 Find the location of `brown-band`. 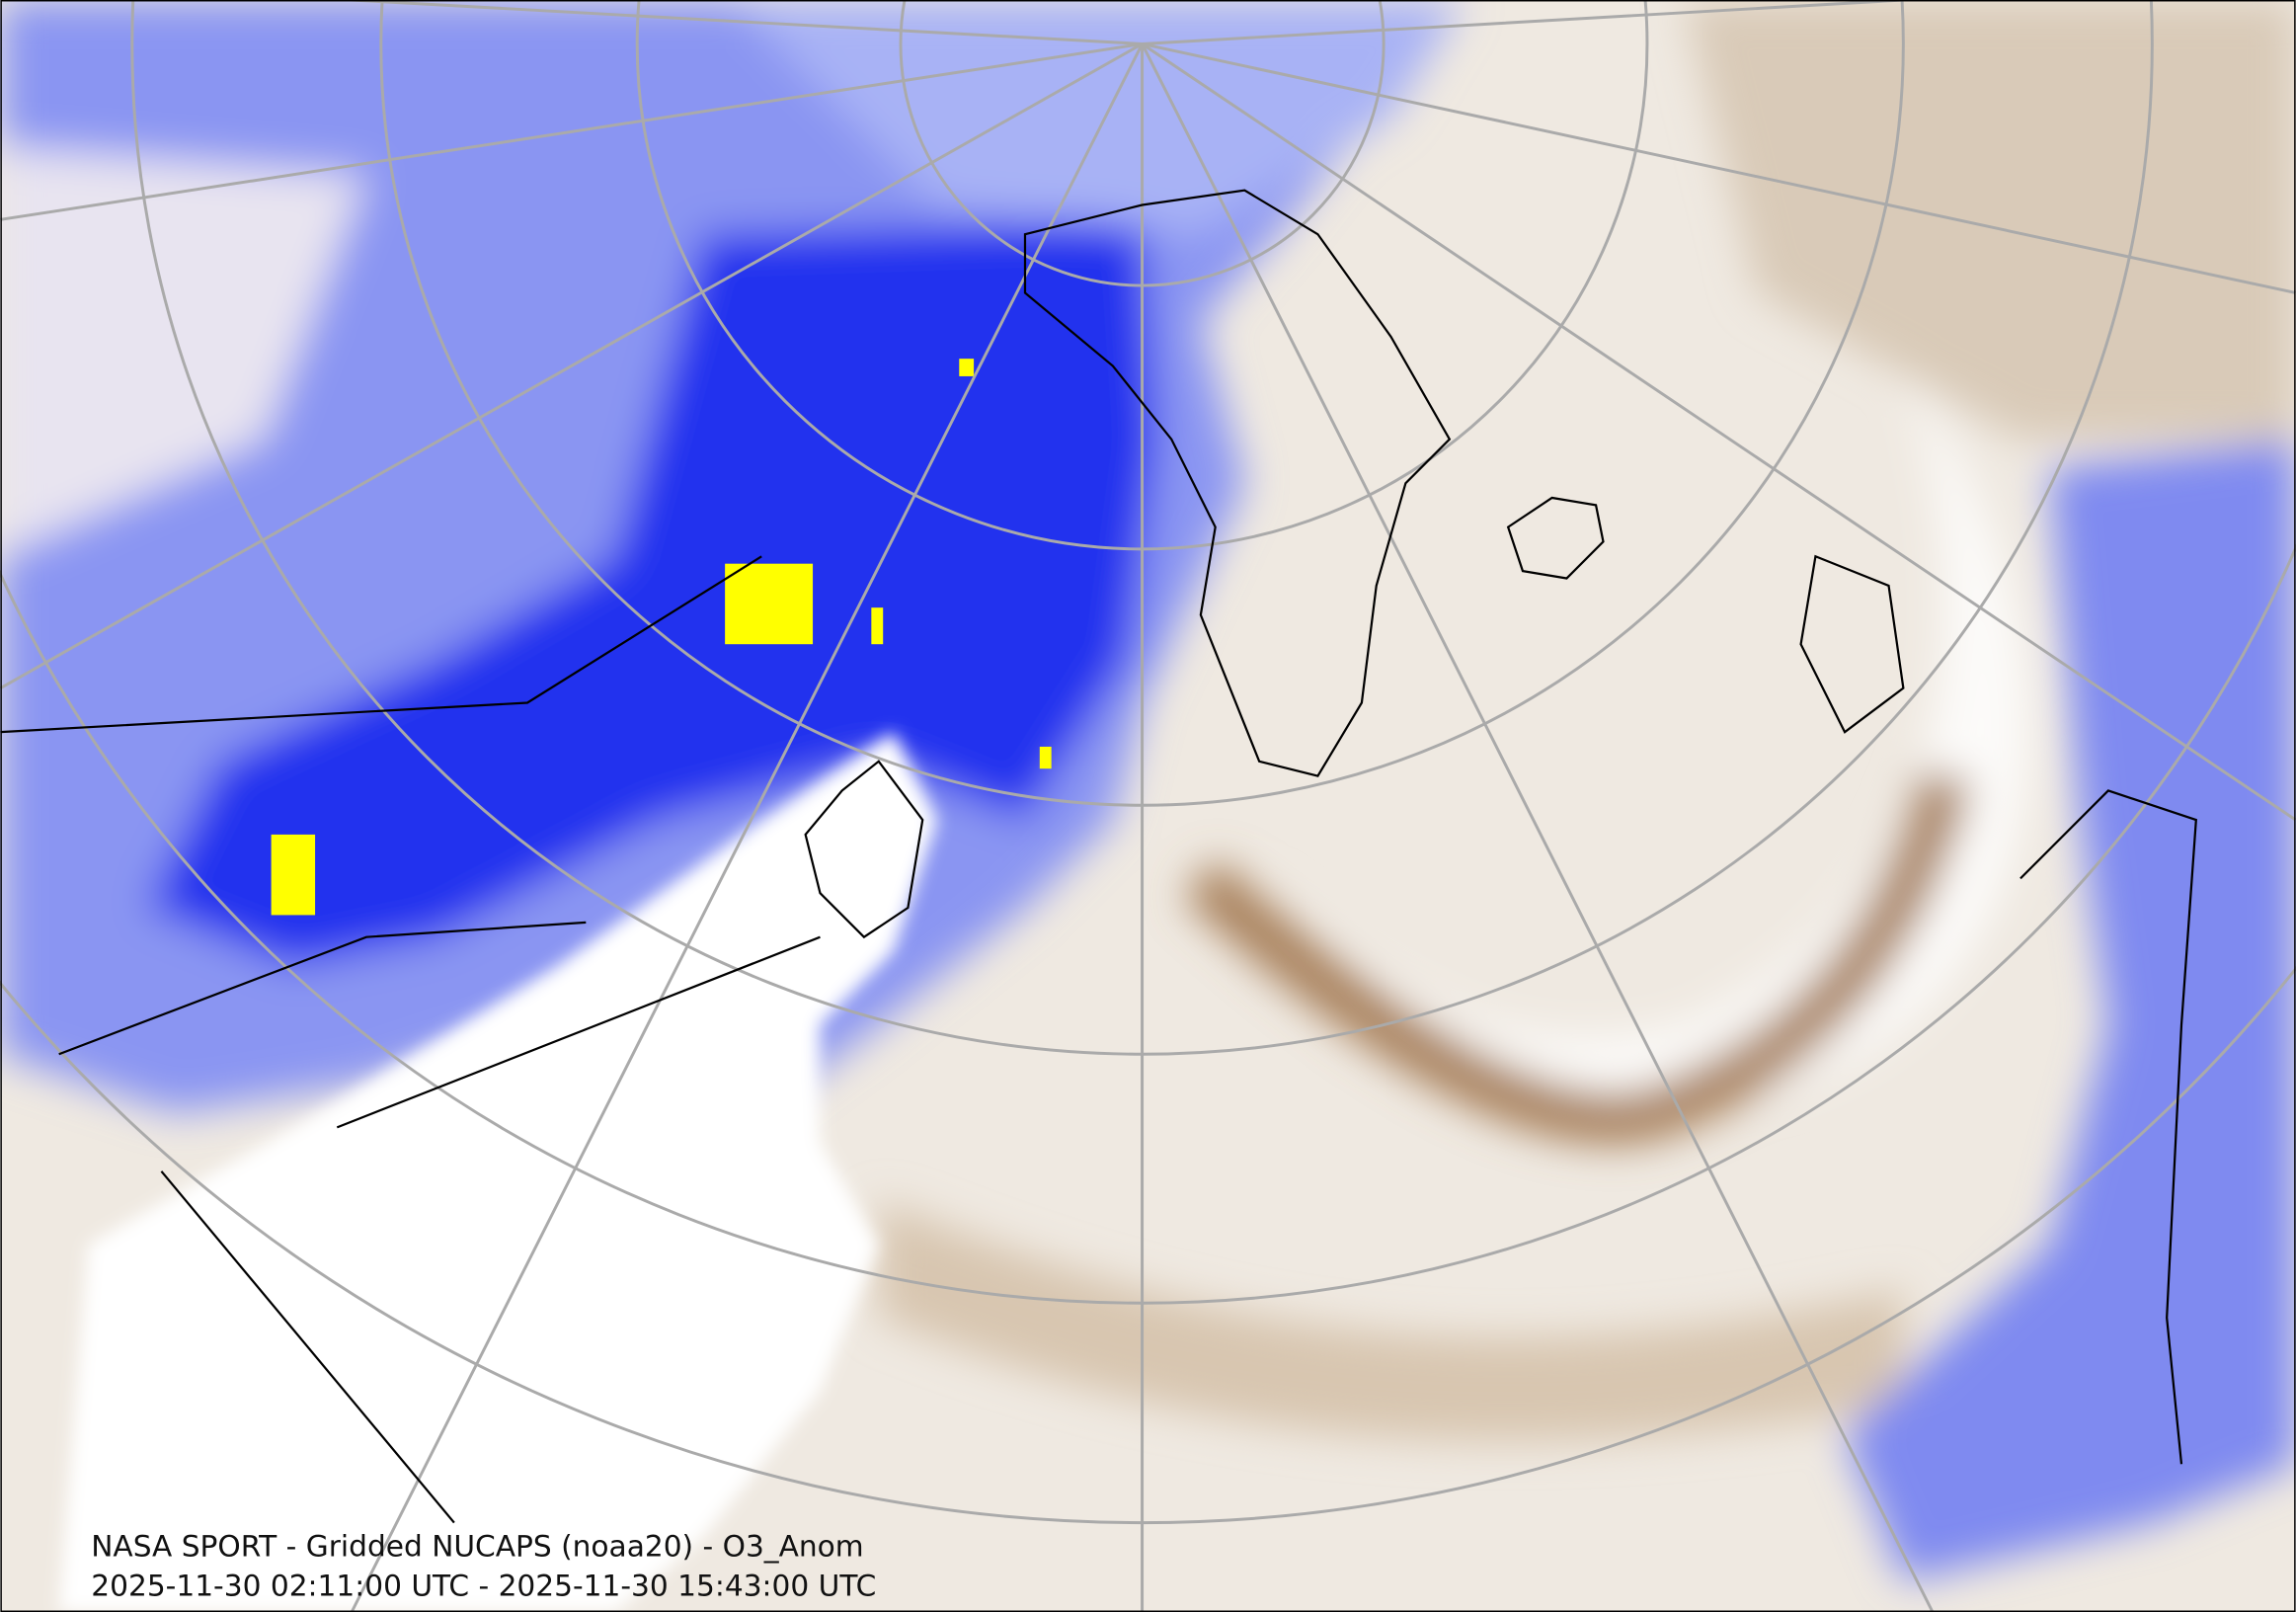

brown-band is located at coordinates (1578, 956).